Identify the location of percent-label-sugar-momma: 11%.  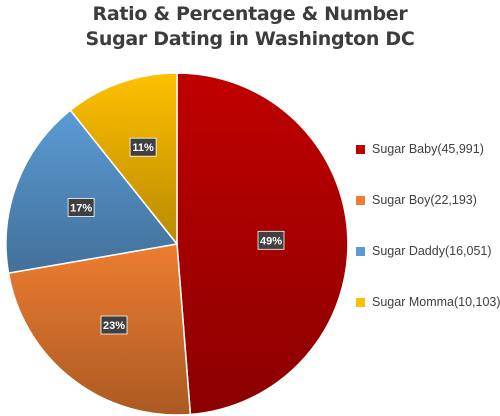
(143, 147).